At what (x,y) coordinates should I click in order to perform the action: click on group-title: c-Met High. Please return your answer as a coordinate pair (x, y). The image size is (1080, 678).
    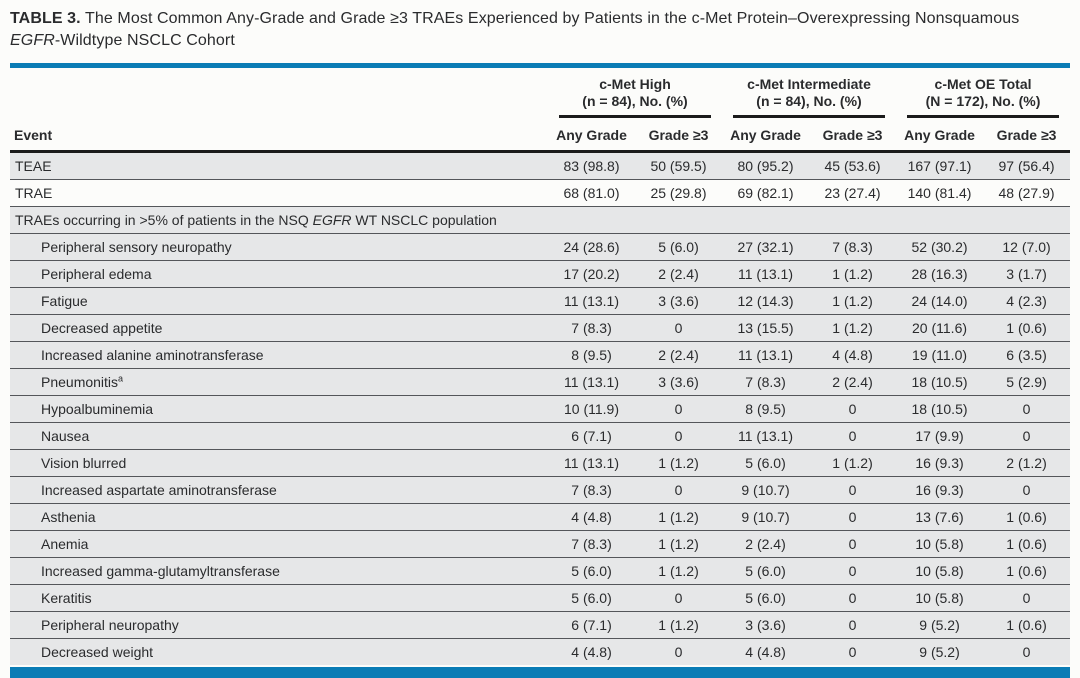
    Looking at the image, I should click on (635, 84).